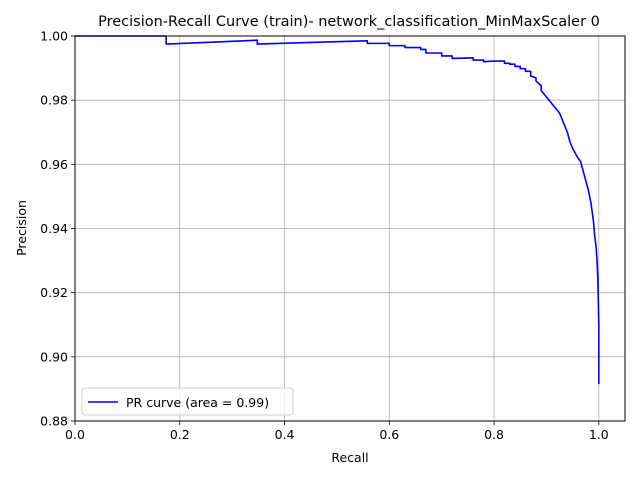 This screenshot has width=640, height=480. I want to click on y-tick-label: 0.94, so click(54, 228).